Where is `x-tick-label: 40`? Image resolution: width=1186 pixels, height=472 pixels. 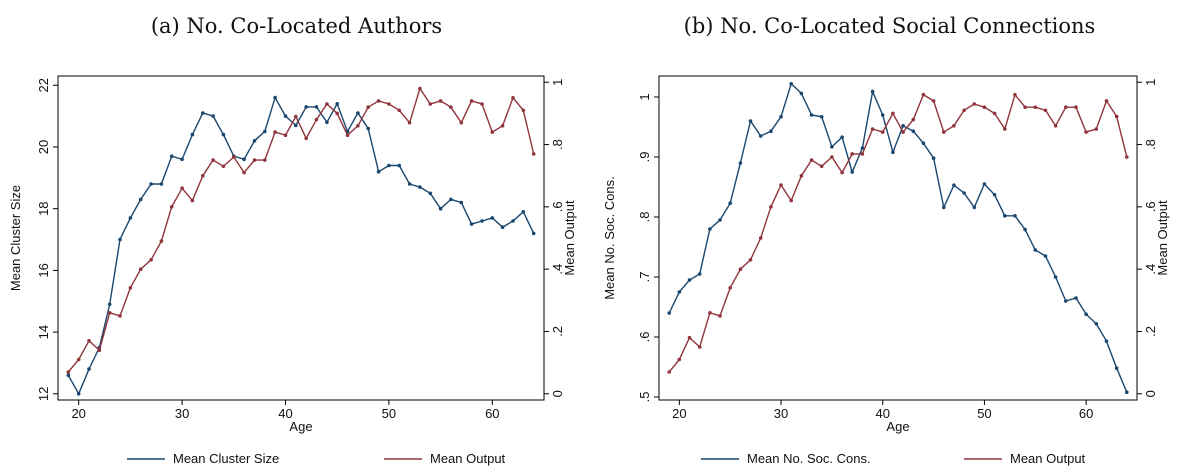 x-tick-label: 40 is located at coordinates (883, 413).